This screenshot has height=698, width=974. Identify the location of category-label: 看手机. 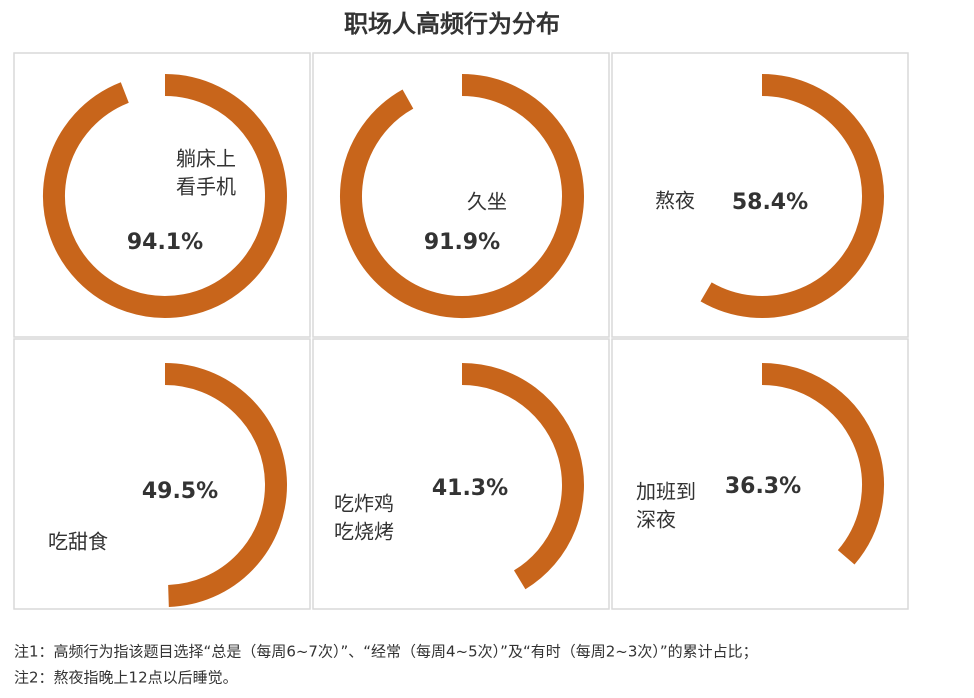
(206, 187).